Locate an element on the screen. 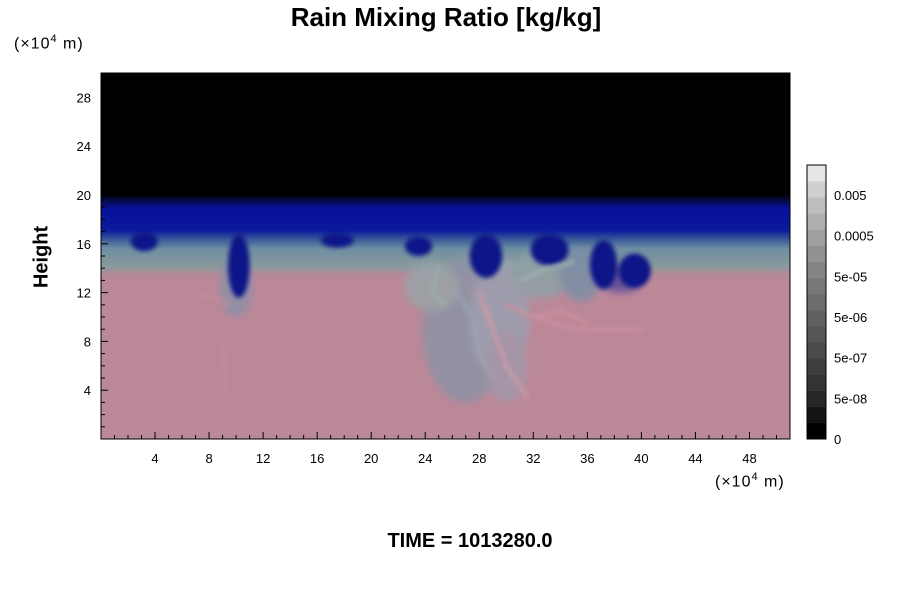  colorbar-label: 5e-08 is located at coordinates (850, 398).